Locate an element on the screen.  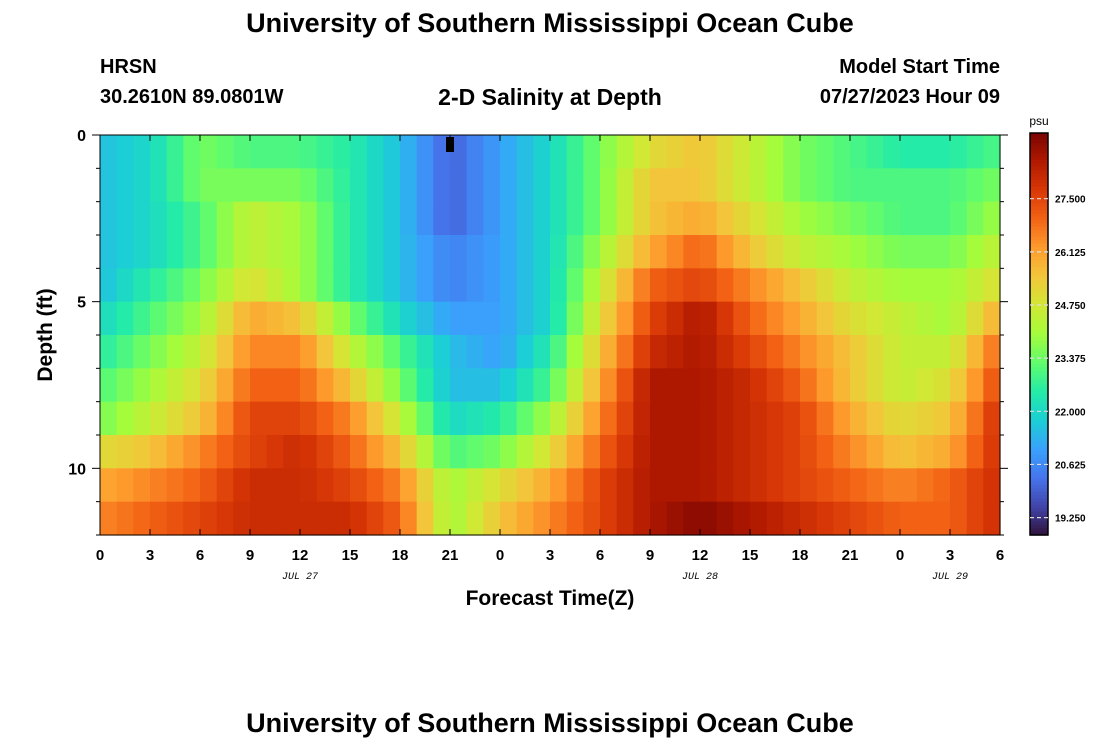
x-tick-label: 0 is located at coordinates (900, 555).